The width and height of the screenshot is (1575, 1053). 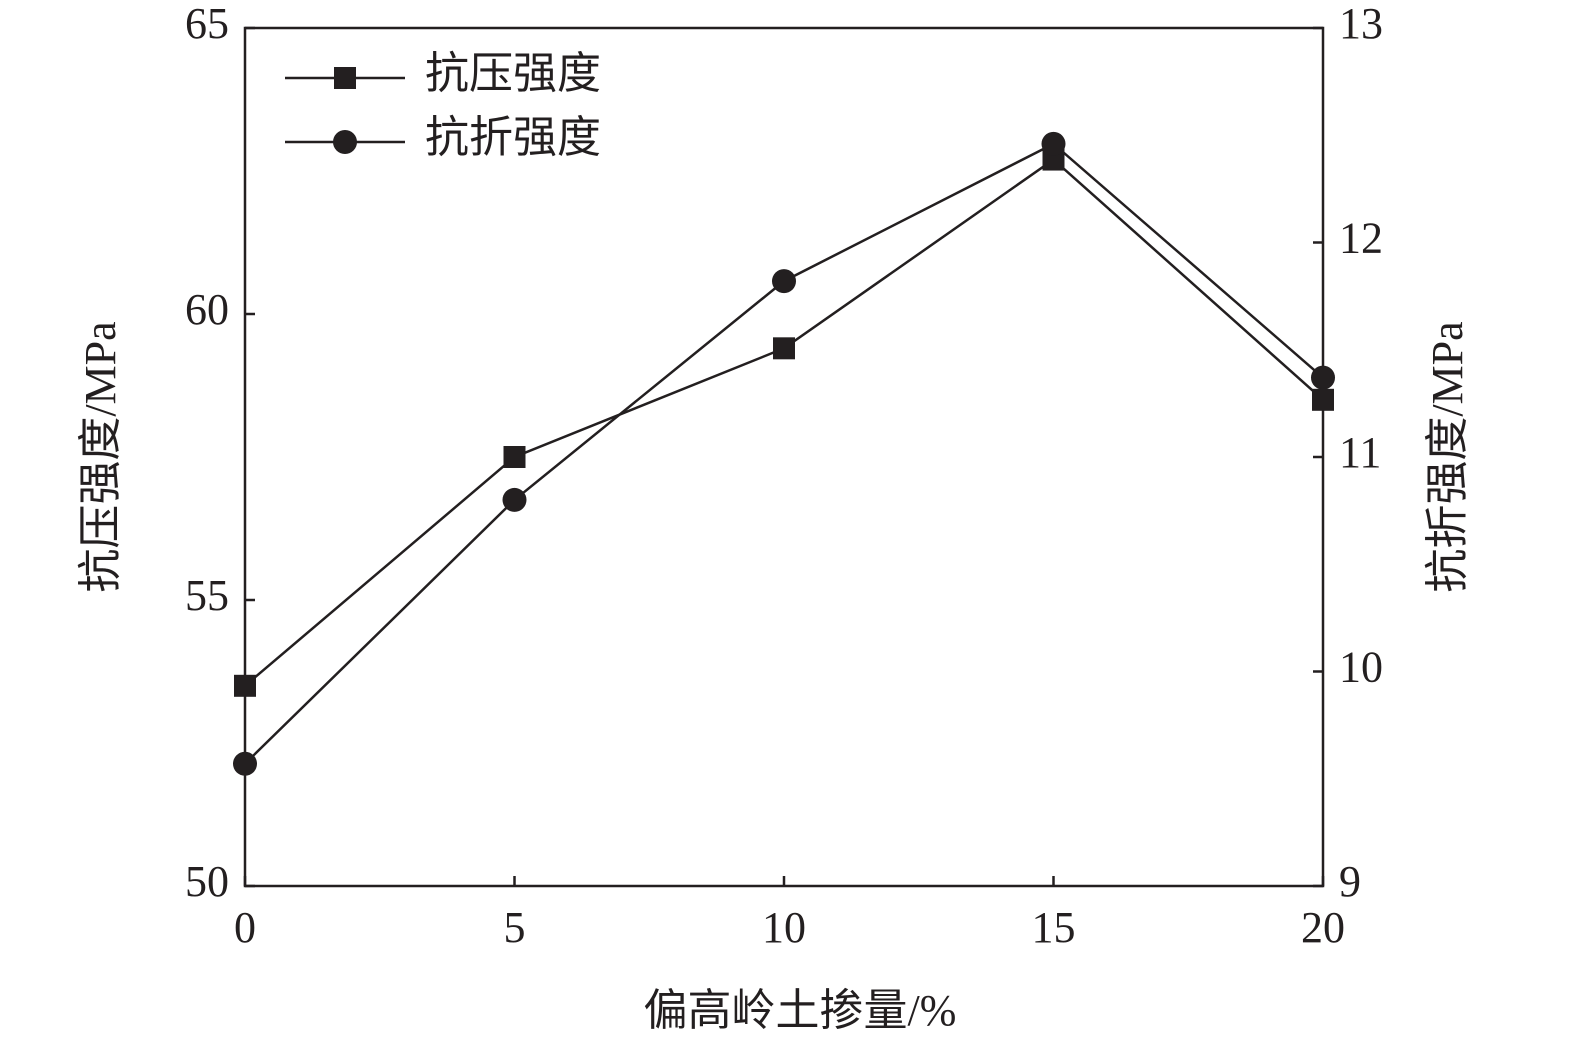 What do you see at coordinates (1361, 24) in the screenshot?
I see `y2-tick-label: 13` at bounding box center [1361, 24].